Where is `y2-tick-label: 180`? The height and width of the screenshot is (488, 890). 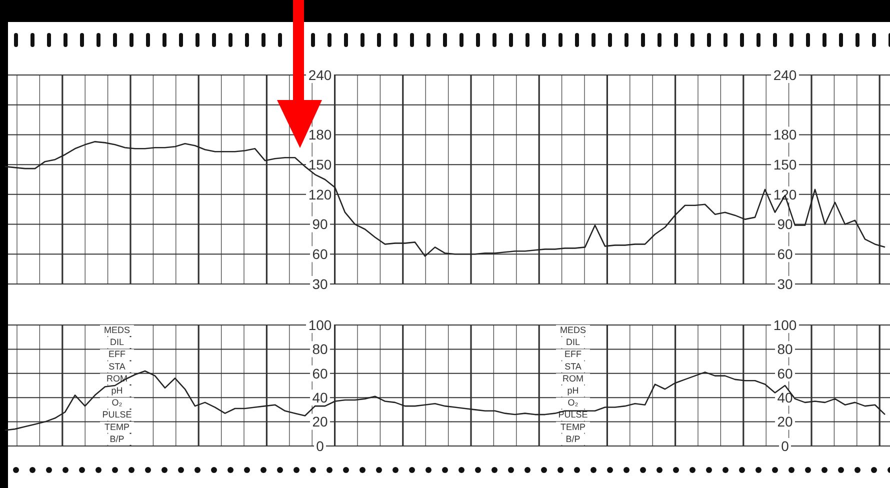
y2-tick-label: 180 is located at coordinates (785, 134).